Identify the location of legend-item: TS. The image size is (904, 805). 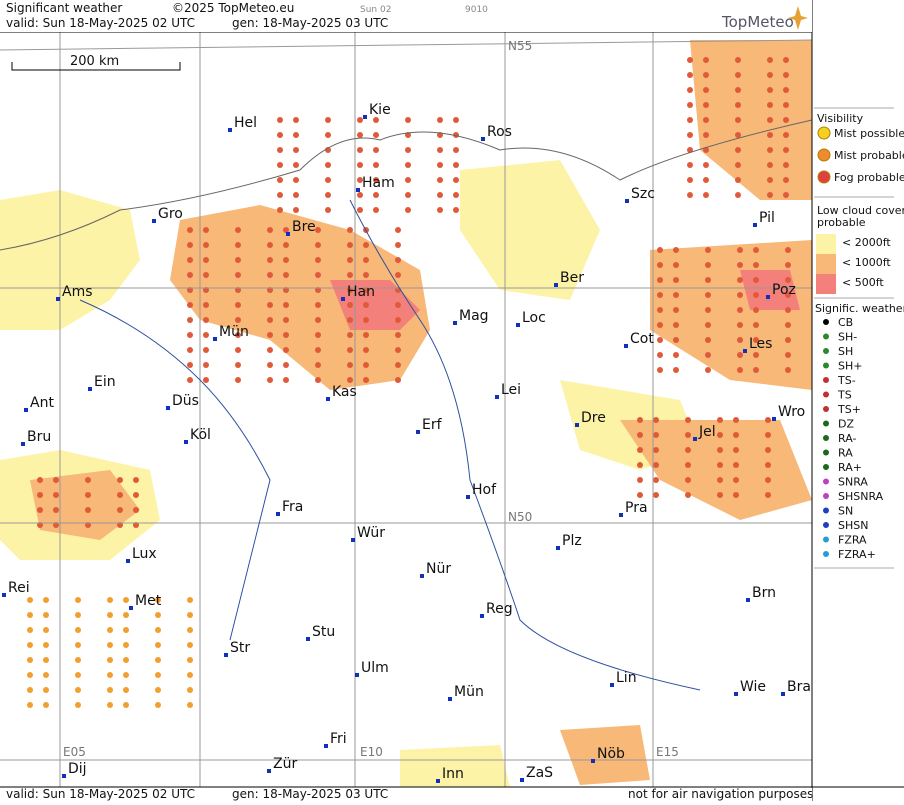
(844, 395).